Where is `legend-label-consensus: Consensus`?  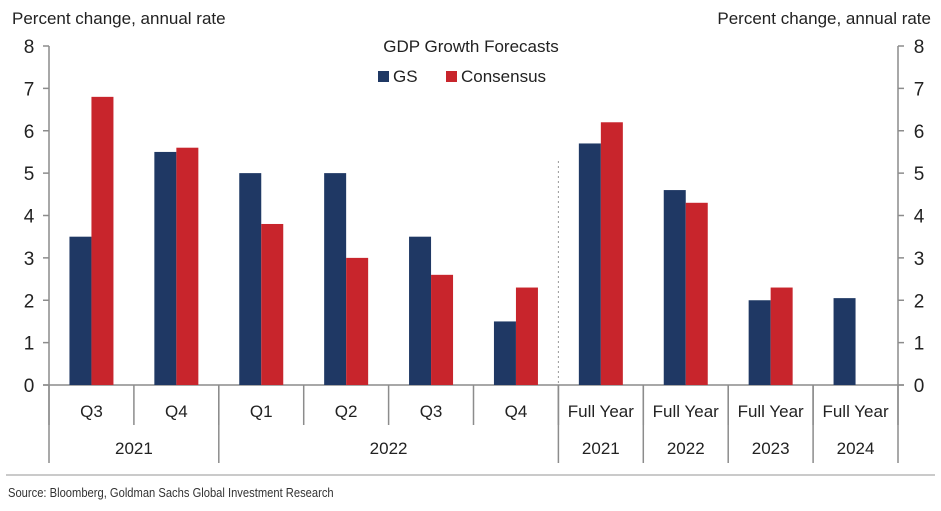
legend-label-consensus: Consensus is located at coordinates (503, 76).